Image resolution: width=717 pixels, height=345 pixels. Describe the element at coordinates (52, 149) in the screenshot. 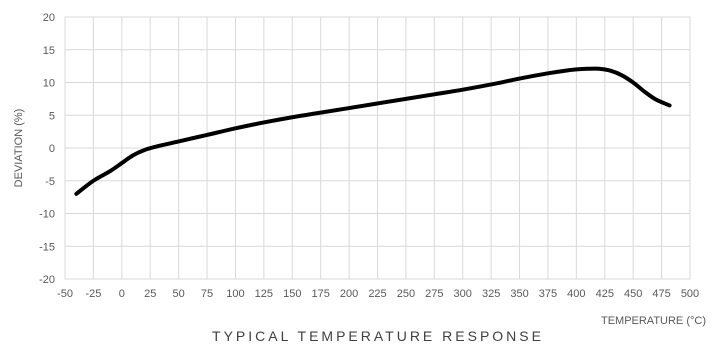

I see `y-tick-label: 0` at that location.